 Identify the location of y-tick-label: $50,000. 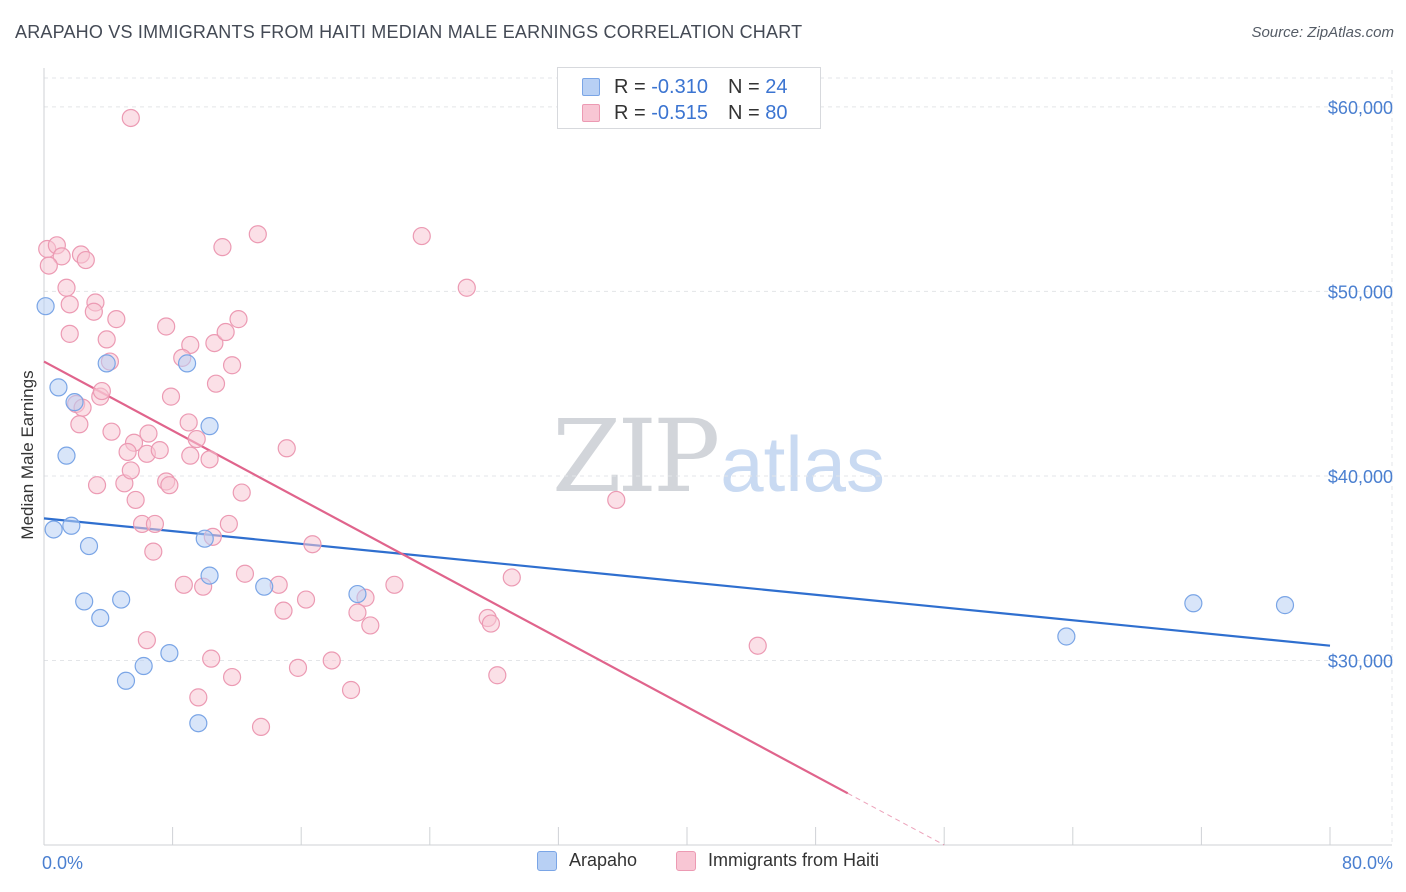
(1360, 292).